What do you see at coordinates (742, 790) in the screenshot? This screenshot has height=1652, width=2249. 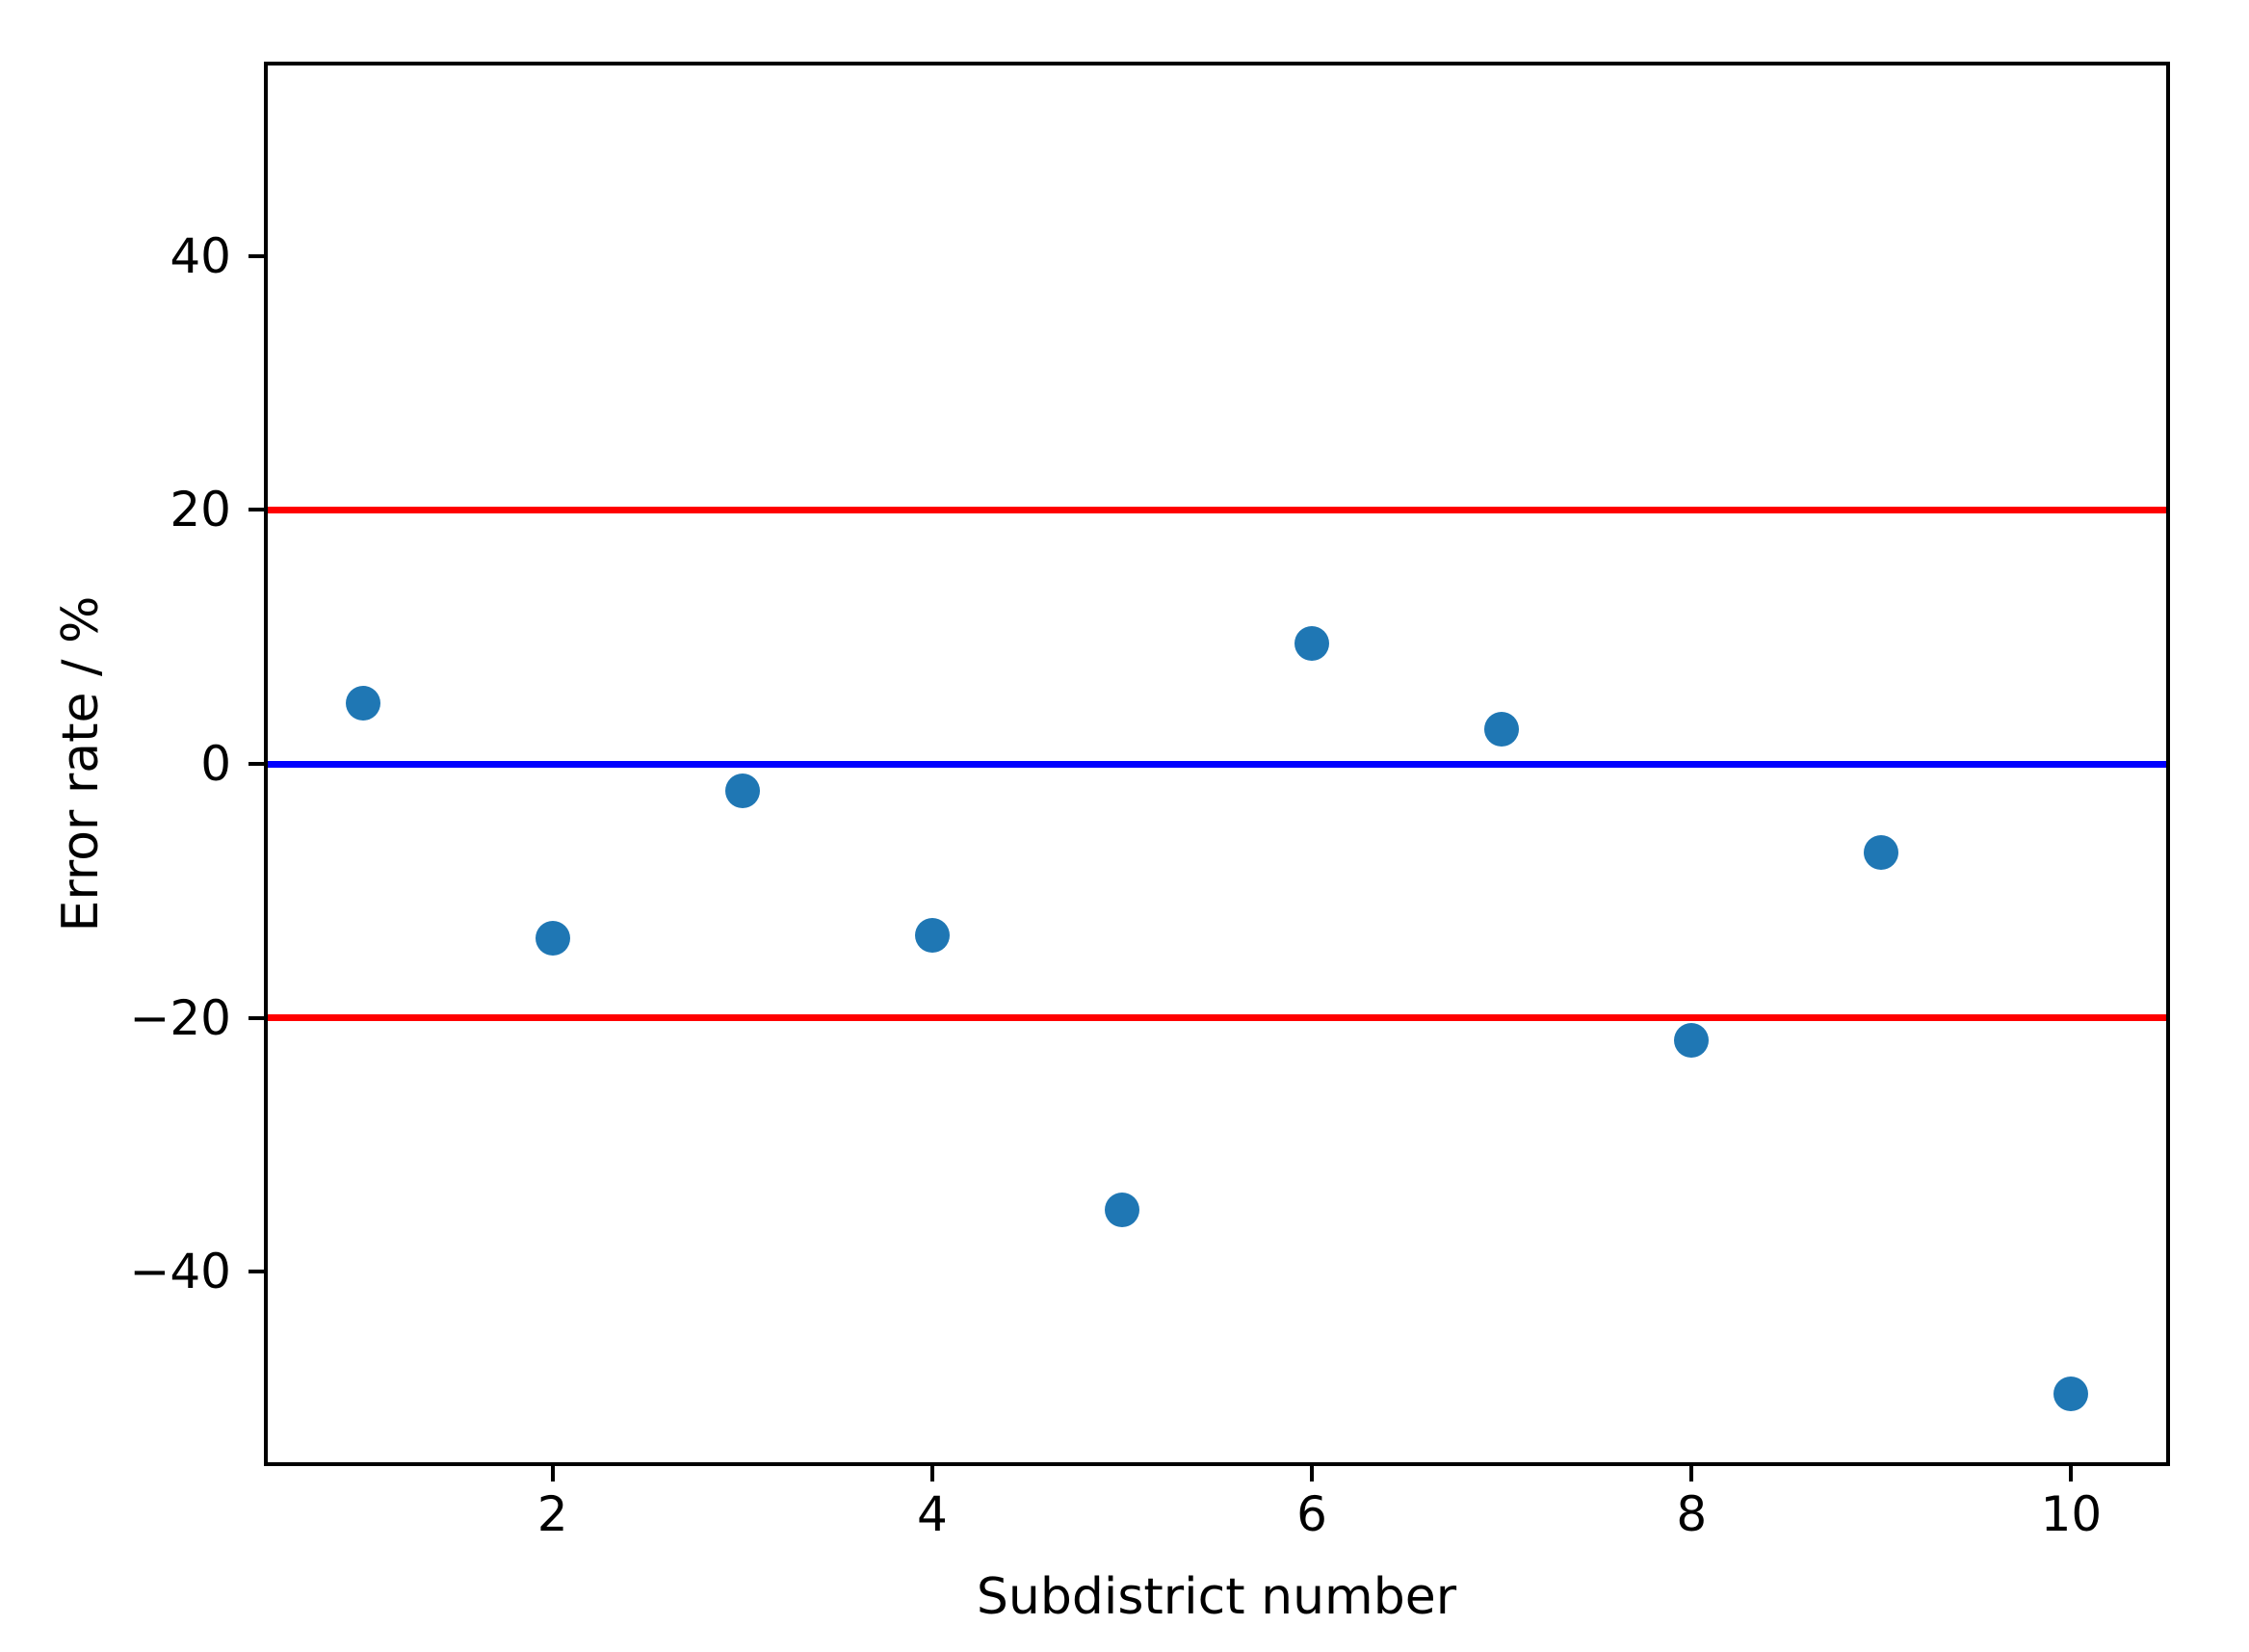 I see `scatter-point-x3` at bounding box center [742, 790].